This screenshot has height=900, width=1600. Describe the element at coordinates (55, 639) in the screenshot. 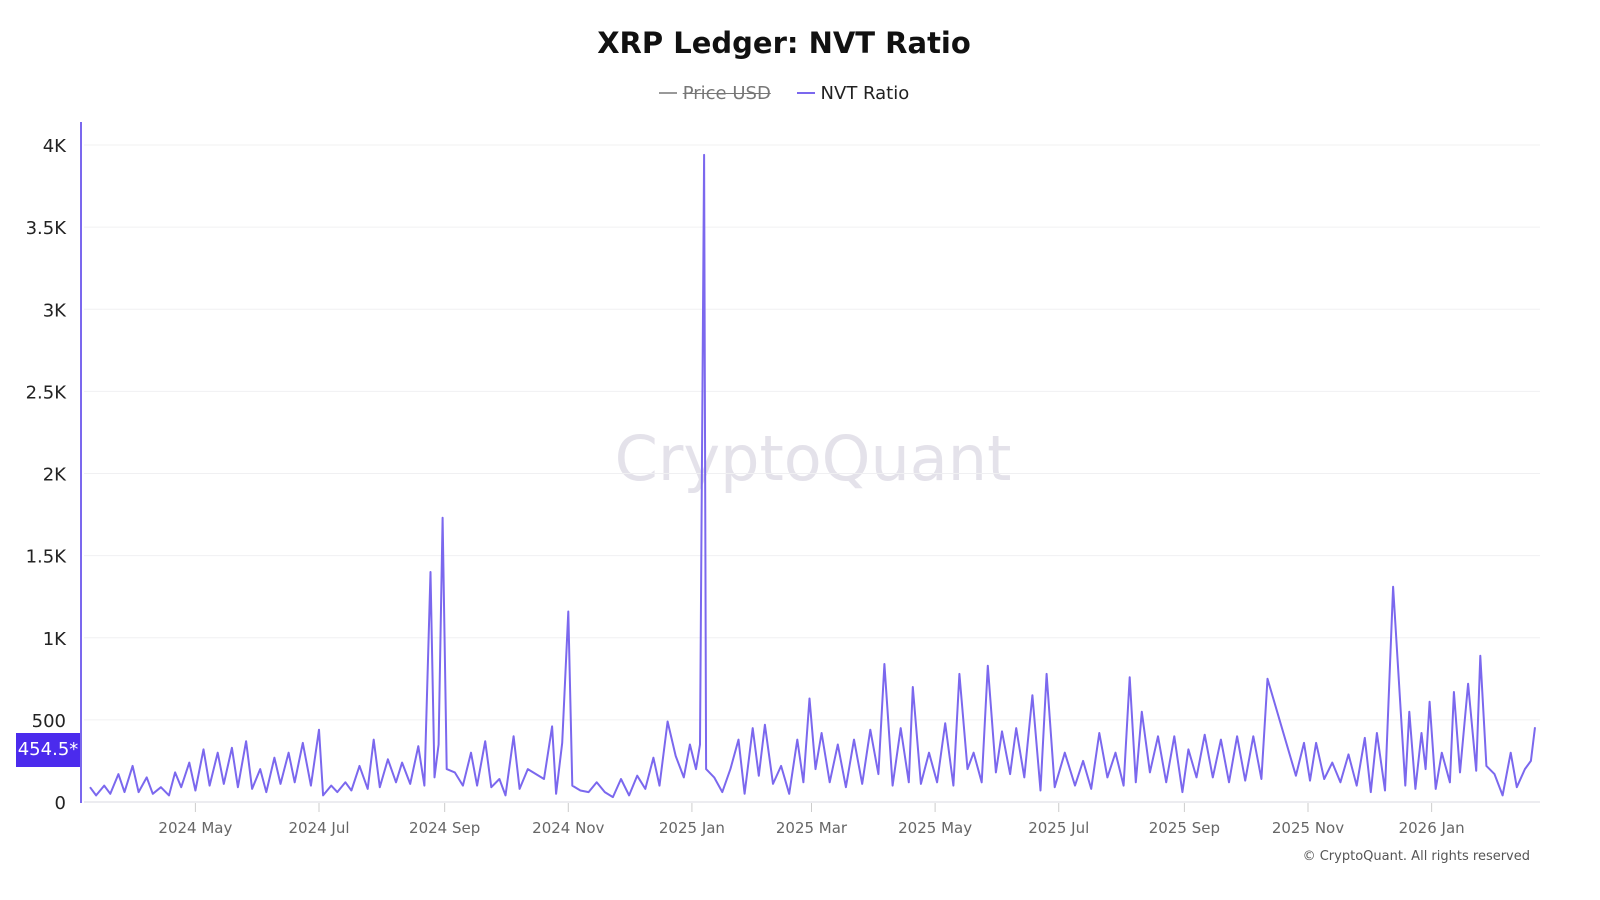

I see `y-tick-label: 1K` at that location.